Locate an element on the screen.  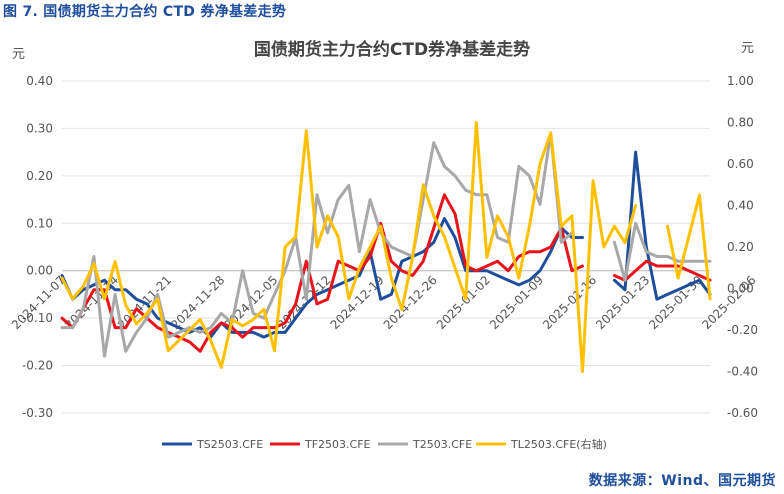
y-tick-label-left: 0.00 is located at coordinates (39, 271).